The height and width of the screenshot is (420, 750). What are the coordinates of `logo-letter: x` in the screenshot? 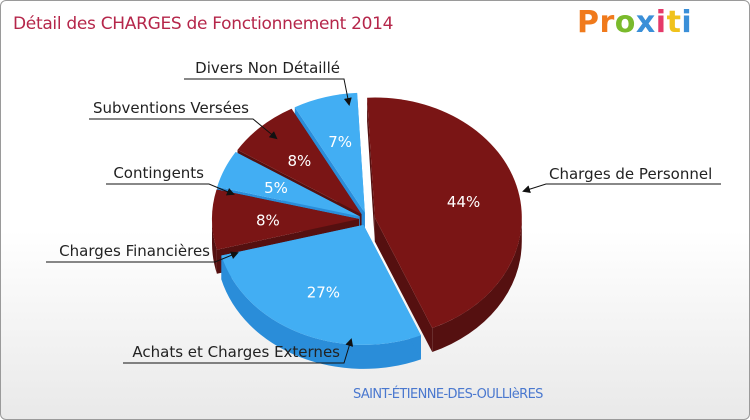 It's located at (645, 22).